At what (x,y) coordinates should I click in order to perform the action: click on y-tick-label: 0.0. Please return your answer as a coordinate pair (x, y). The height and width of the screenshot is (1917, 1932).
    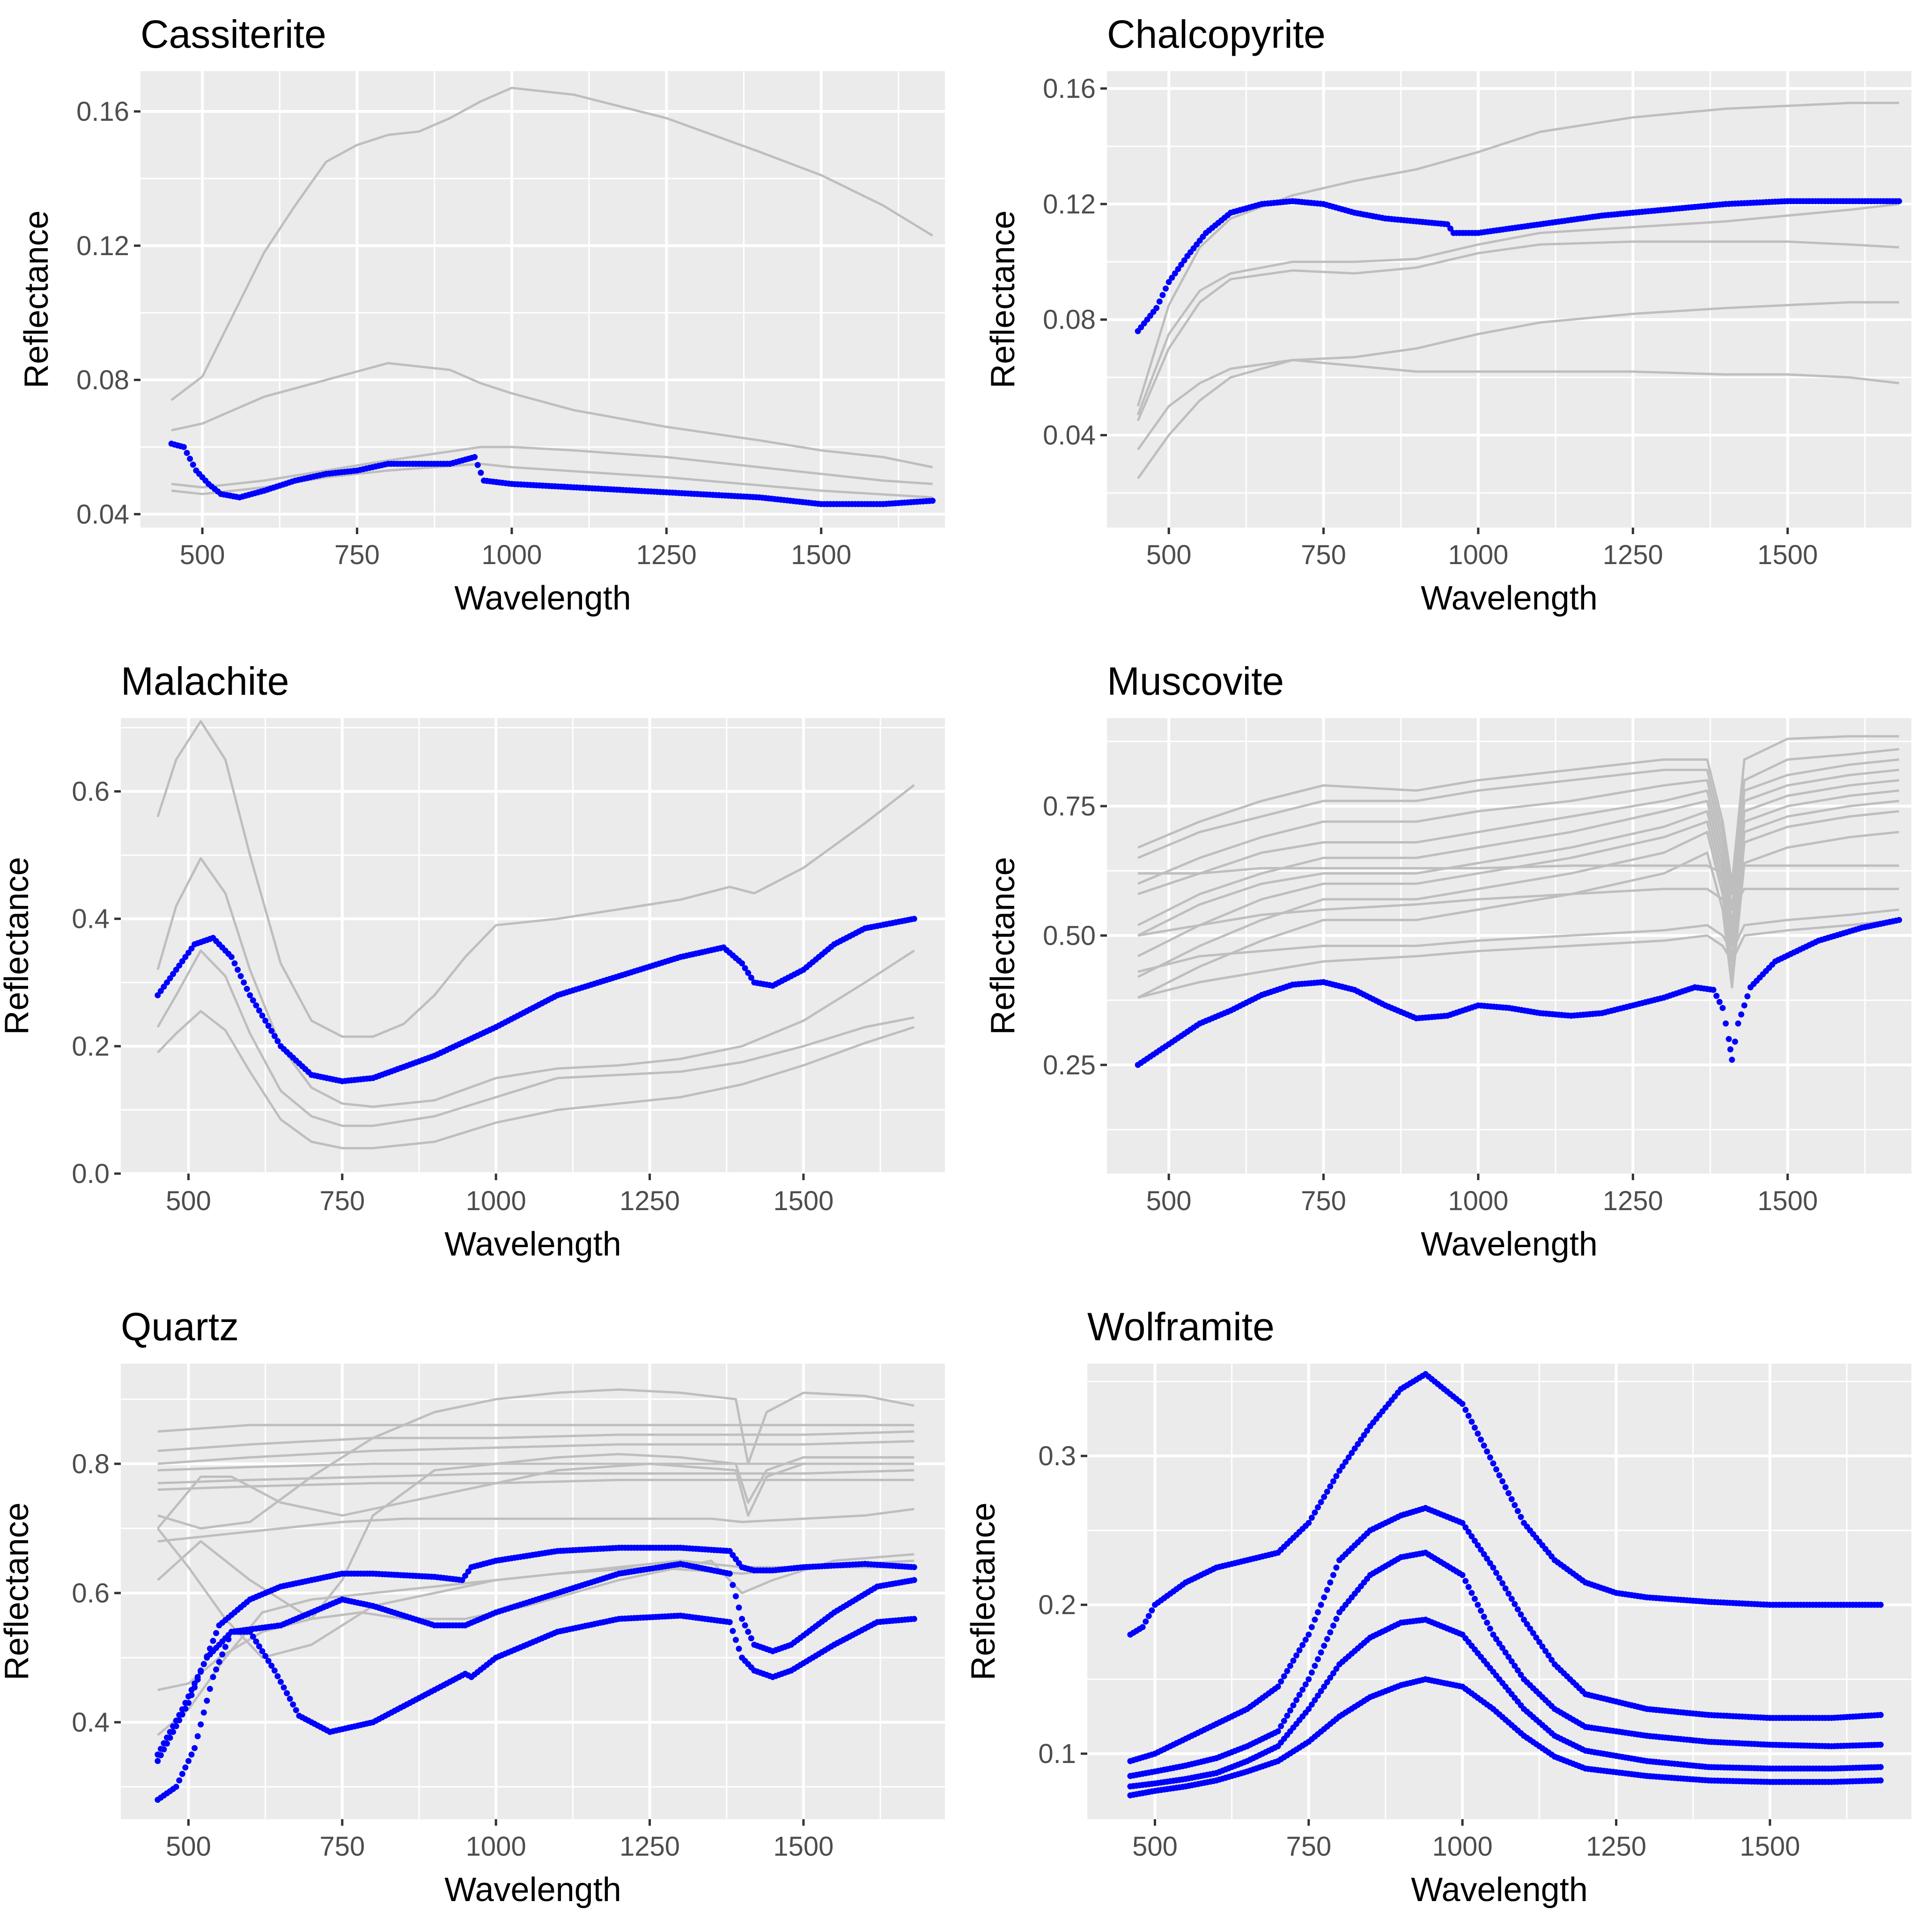
    Looking at the image, I should click on (91, 1174).